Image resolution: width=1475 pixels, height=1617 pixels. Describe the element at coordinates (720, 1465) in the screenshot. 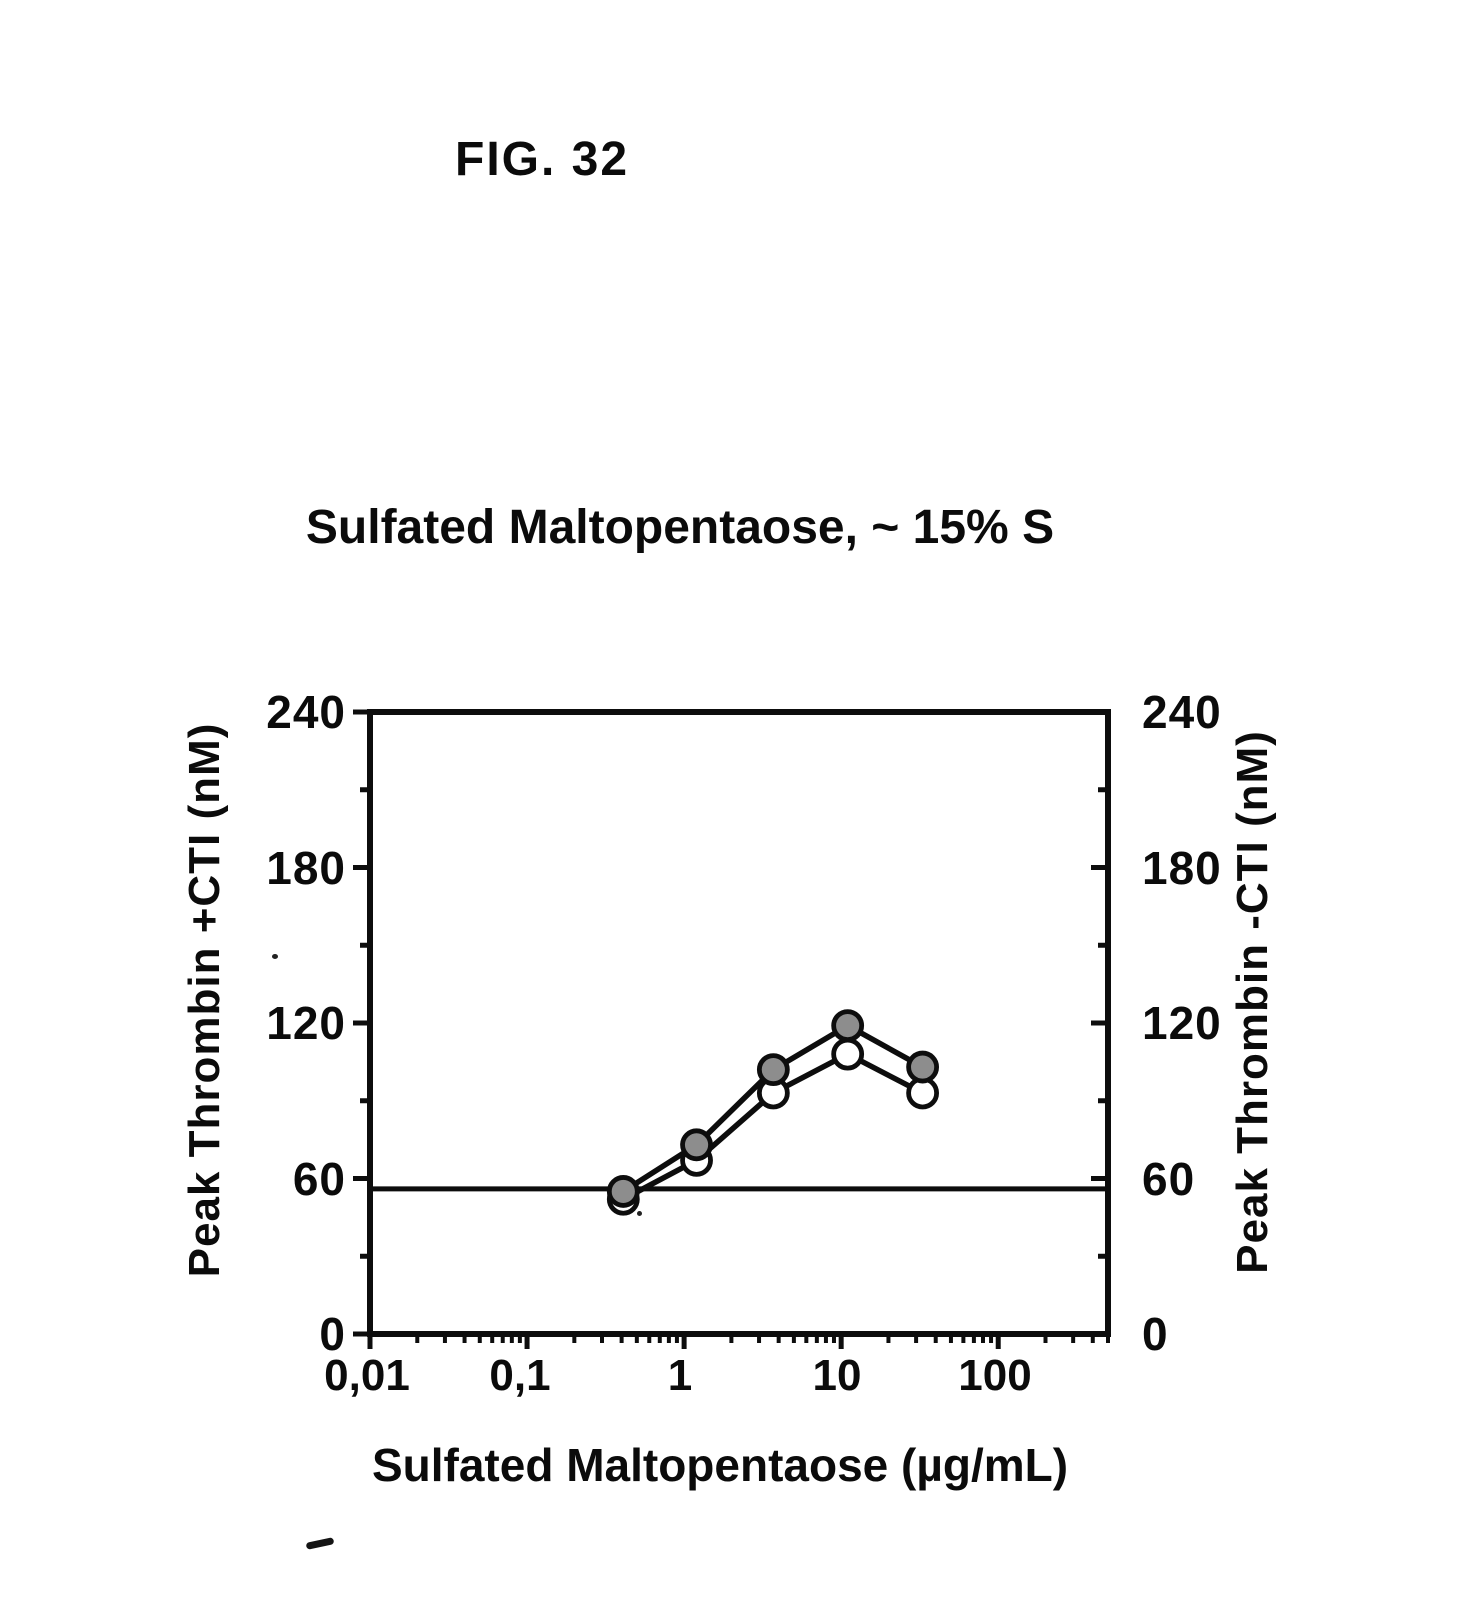

I see `x-axis-title: Sulfated Maltopentaose (µg/mL)` at that location.